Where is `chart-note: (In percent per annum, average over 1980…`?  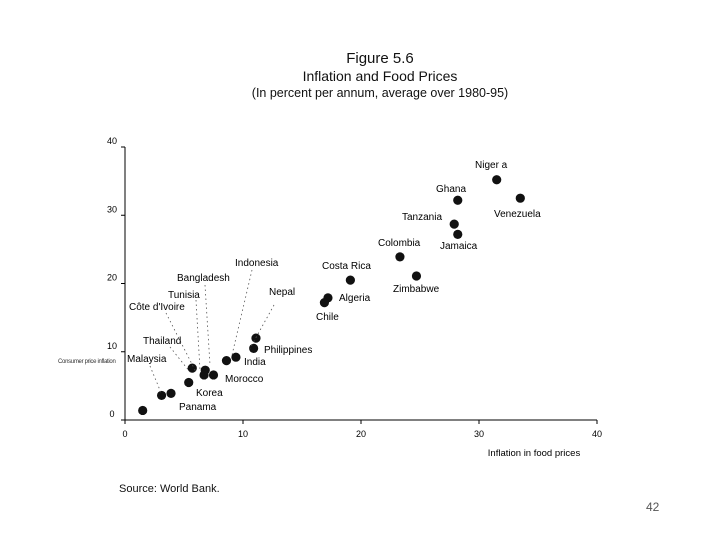 chart-note: (In percent per annum, average over 1980… is located at coordinates (380, 93).